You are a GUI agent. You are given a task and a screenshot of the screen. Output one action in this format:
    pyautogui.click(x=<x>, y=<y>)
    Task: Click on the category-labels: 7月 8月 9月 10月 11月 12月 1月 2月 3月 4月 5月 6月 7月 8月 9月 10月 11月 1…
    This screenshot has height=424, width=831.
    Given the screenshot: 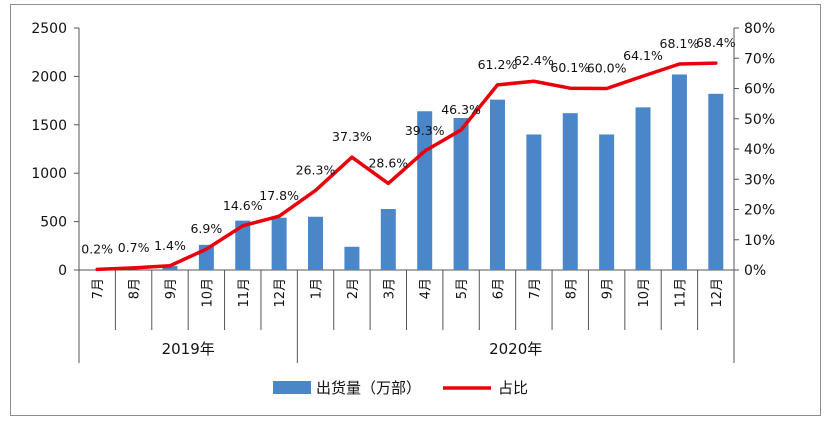 What is the action you would take?
    pyautogui.click(x=408, y=318)
    